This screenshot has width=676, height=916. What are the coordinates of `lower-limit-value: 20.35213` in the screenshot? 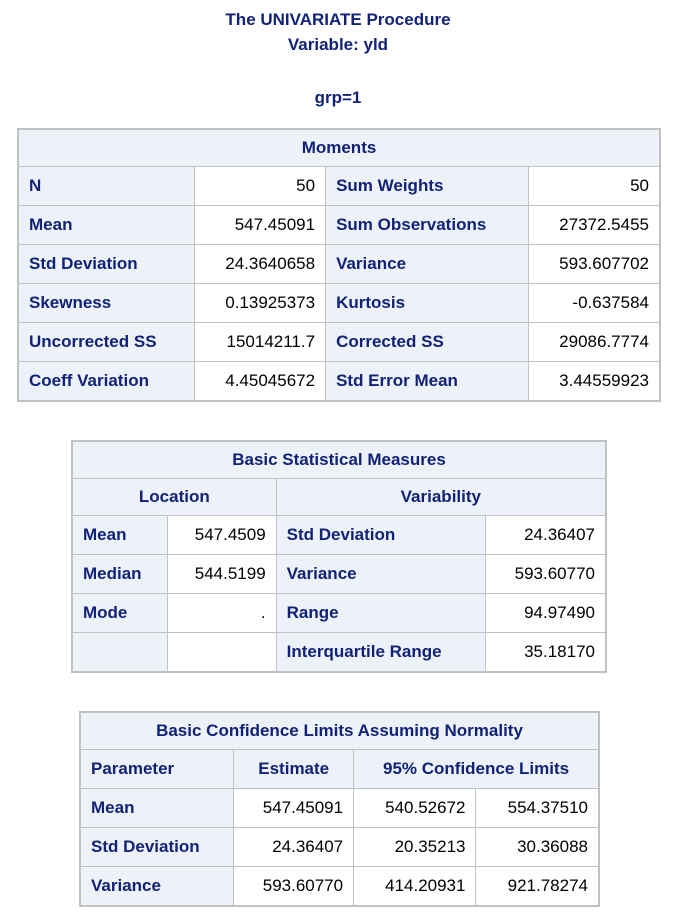 It's located at (415, 847).